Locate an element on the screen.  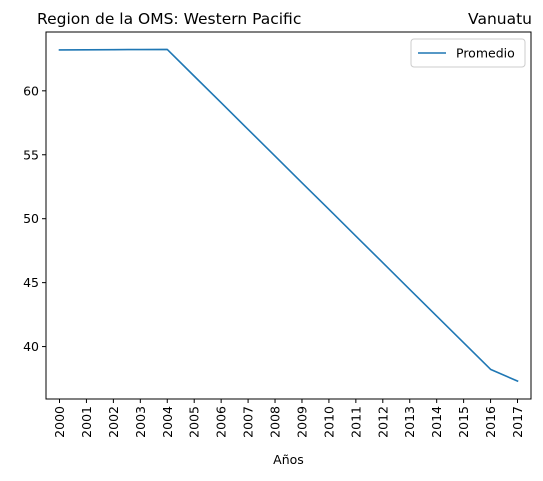
x-tick-label: 2010 is located at coordinates (328, 422).